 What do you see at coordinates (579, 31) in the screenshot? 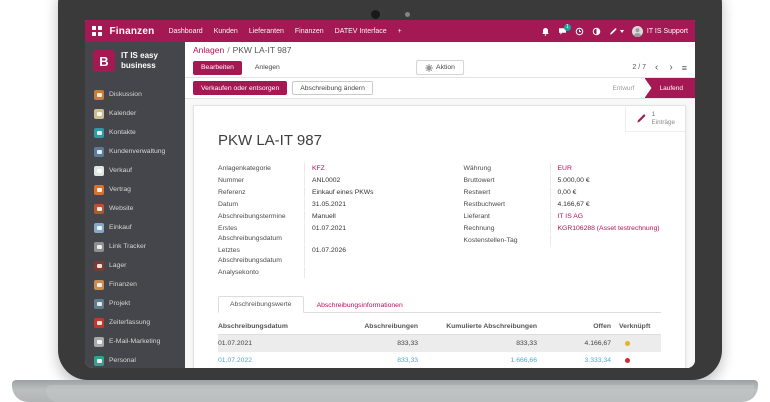
I see `activity-clock-icon` at bounding box center [579, 31].